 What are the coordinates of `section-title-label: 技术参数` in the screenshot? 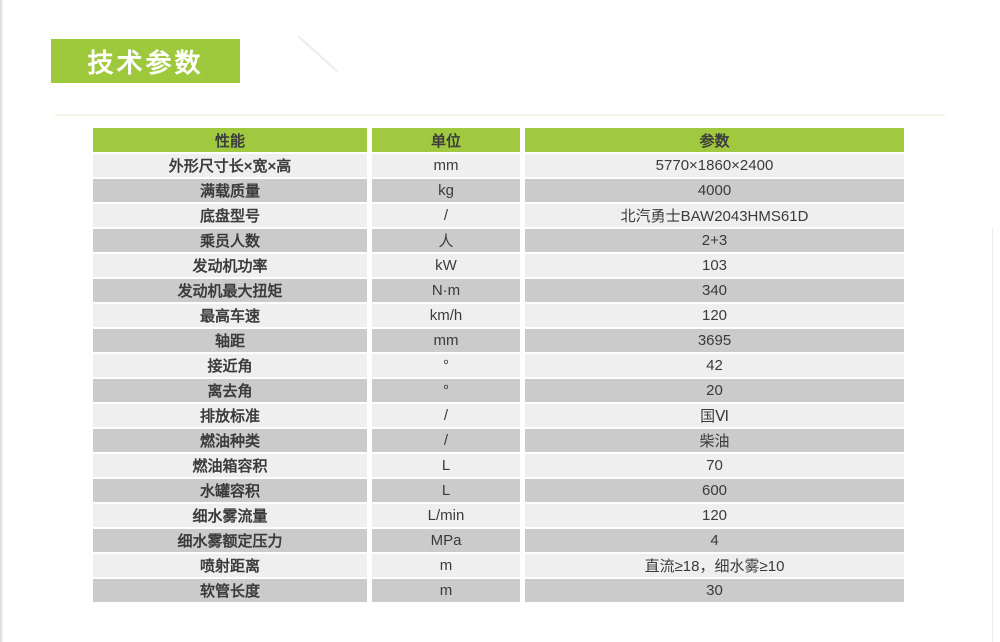 It's located at (145, 62).